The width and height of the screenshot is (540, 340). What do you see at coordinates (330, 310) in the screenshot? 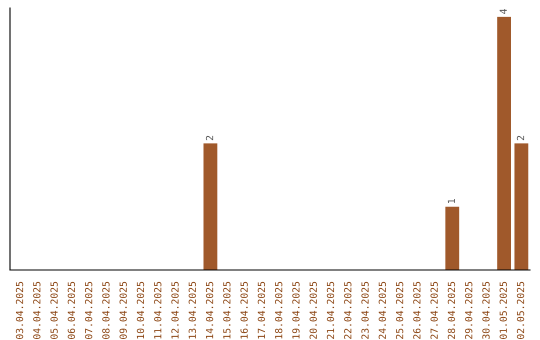
I see `x-tick-label: 21.04.2025` at bounding box center [330, 310].